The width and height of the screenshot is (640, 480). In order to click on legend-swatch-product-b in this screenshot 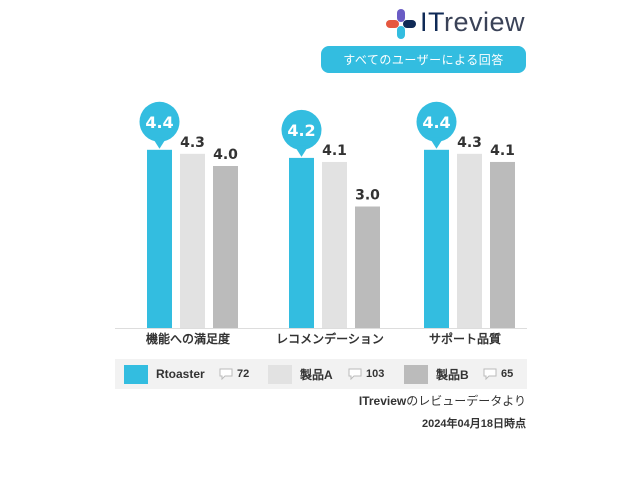, I will do `click(416, 374)`.